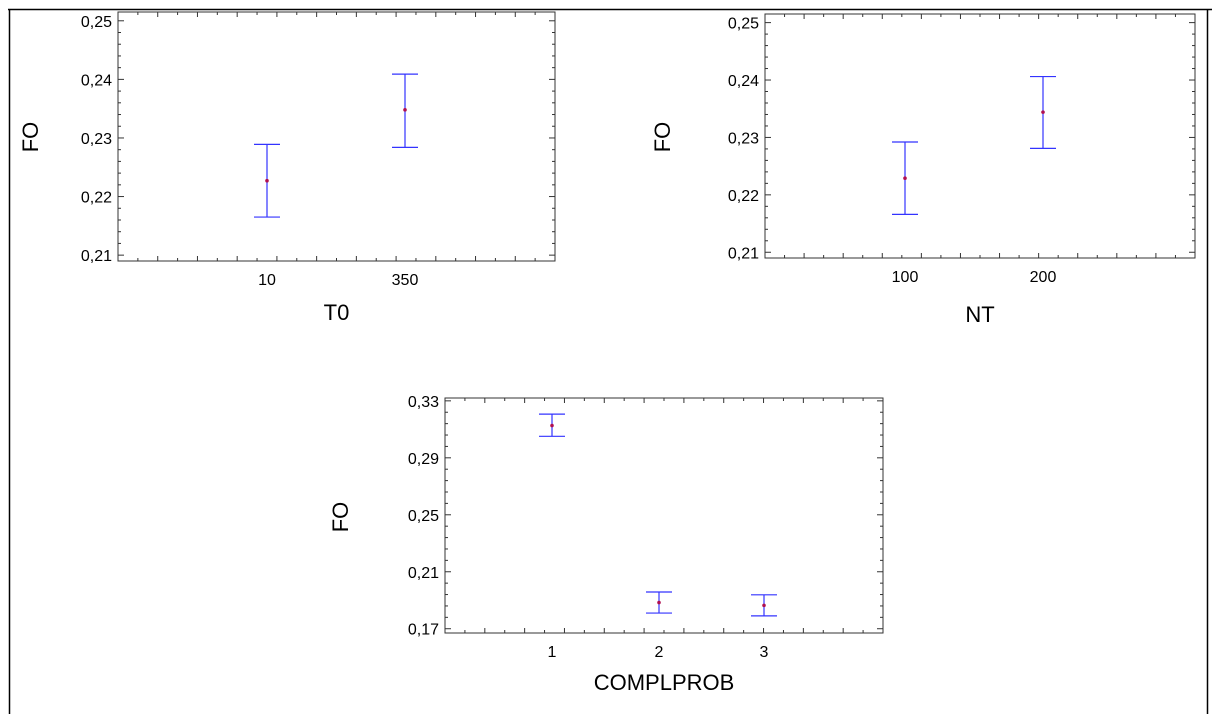 The image size is (1212, 714). What do you see at coordinates (405, 280) in the screenshot?
I see `x-tick-label: 350` at bounding box center [405, 280].